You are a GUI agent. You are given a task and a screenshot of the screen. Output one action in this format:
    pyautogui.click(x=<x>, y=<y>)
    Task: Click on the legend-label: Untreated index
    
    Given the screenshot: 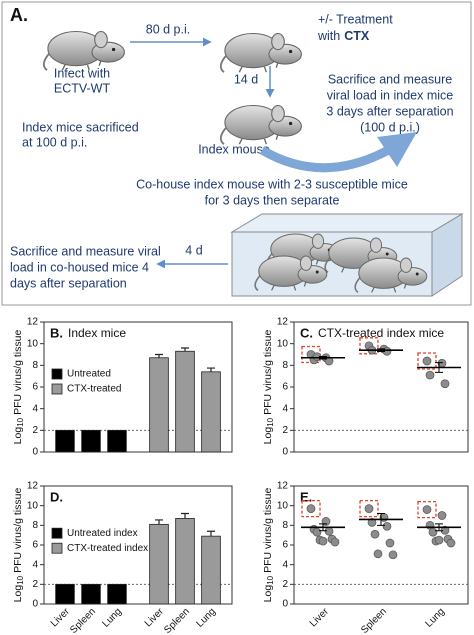 What is the action you would take?
    pyautogui.click(x=102, y=533)
    